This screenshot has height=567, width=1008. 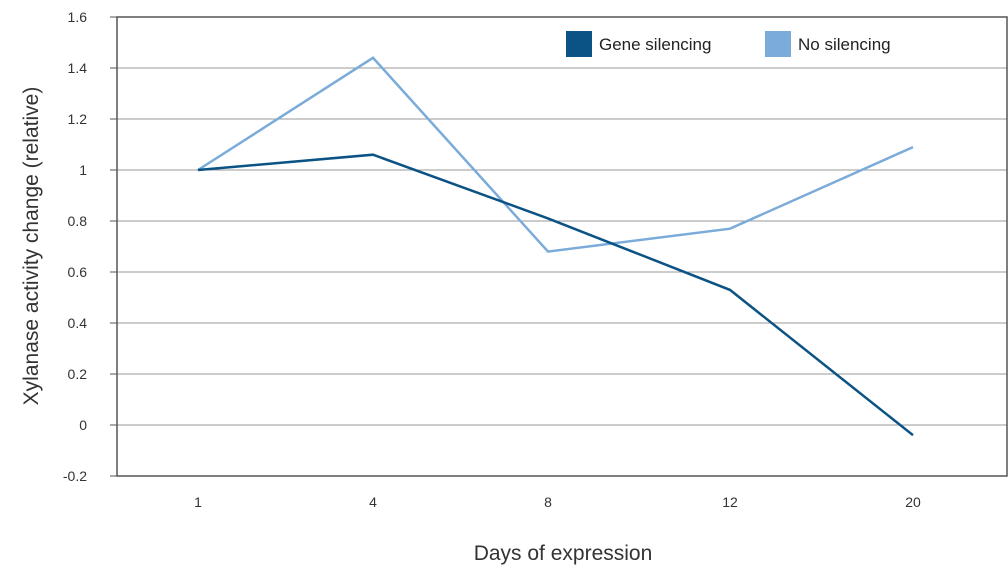 I want to click on legend-label-no-silencing: No silencing, so click(x=844, y=44).